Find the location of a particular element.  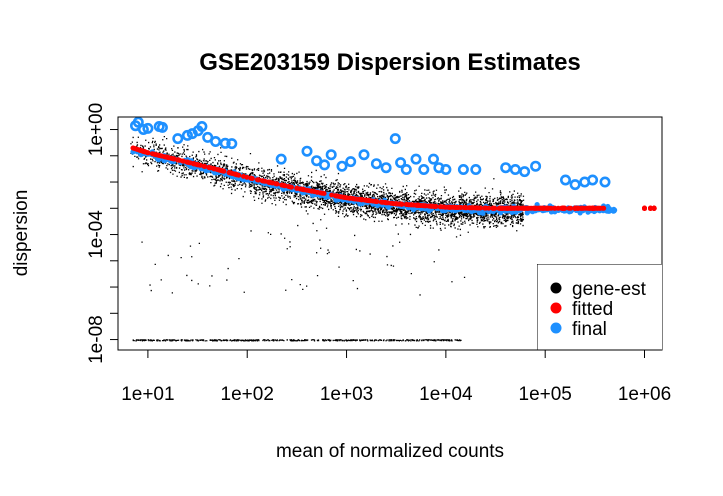

final-points is located at coordinates (374, 181).